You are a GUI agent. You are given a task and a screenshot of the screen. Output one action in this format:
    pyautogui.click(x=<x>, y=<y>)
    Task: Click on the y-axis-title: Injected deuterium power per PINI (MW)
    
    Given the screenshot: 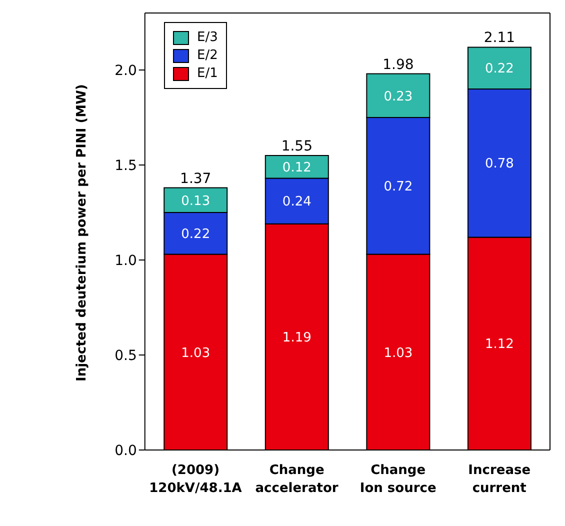 What is the action you would take?
    pyautogui.click(x=82, y=233)
    